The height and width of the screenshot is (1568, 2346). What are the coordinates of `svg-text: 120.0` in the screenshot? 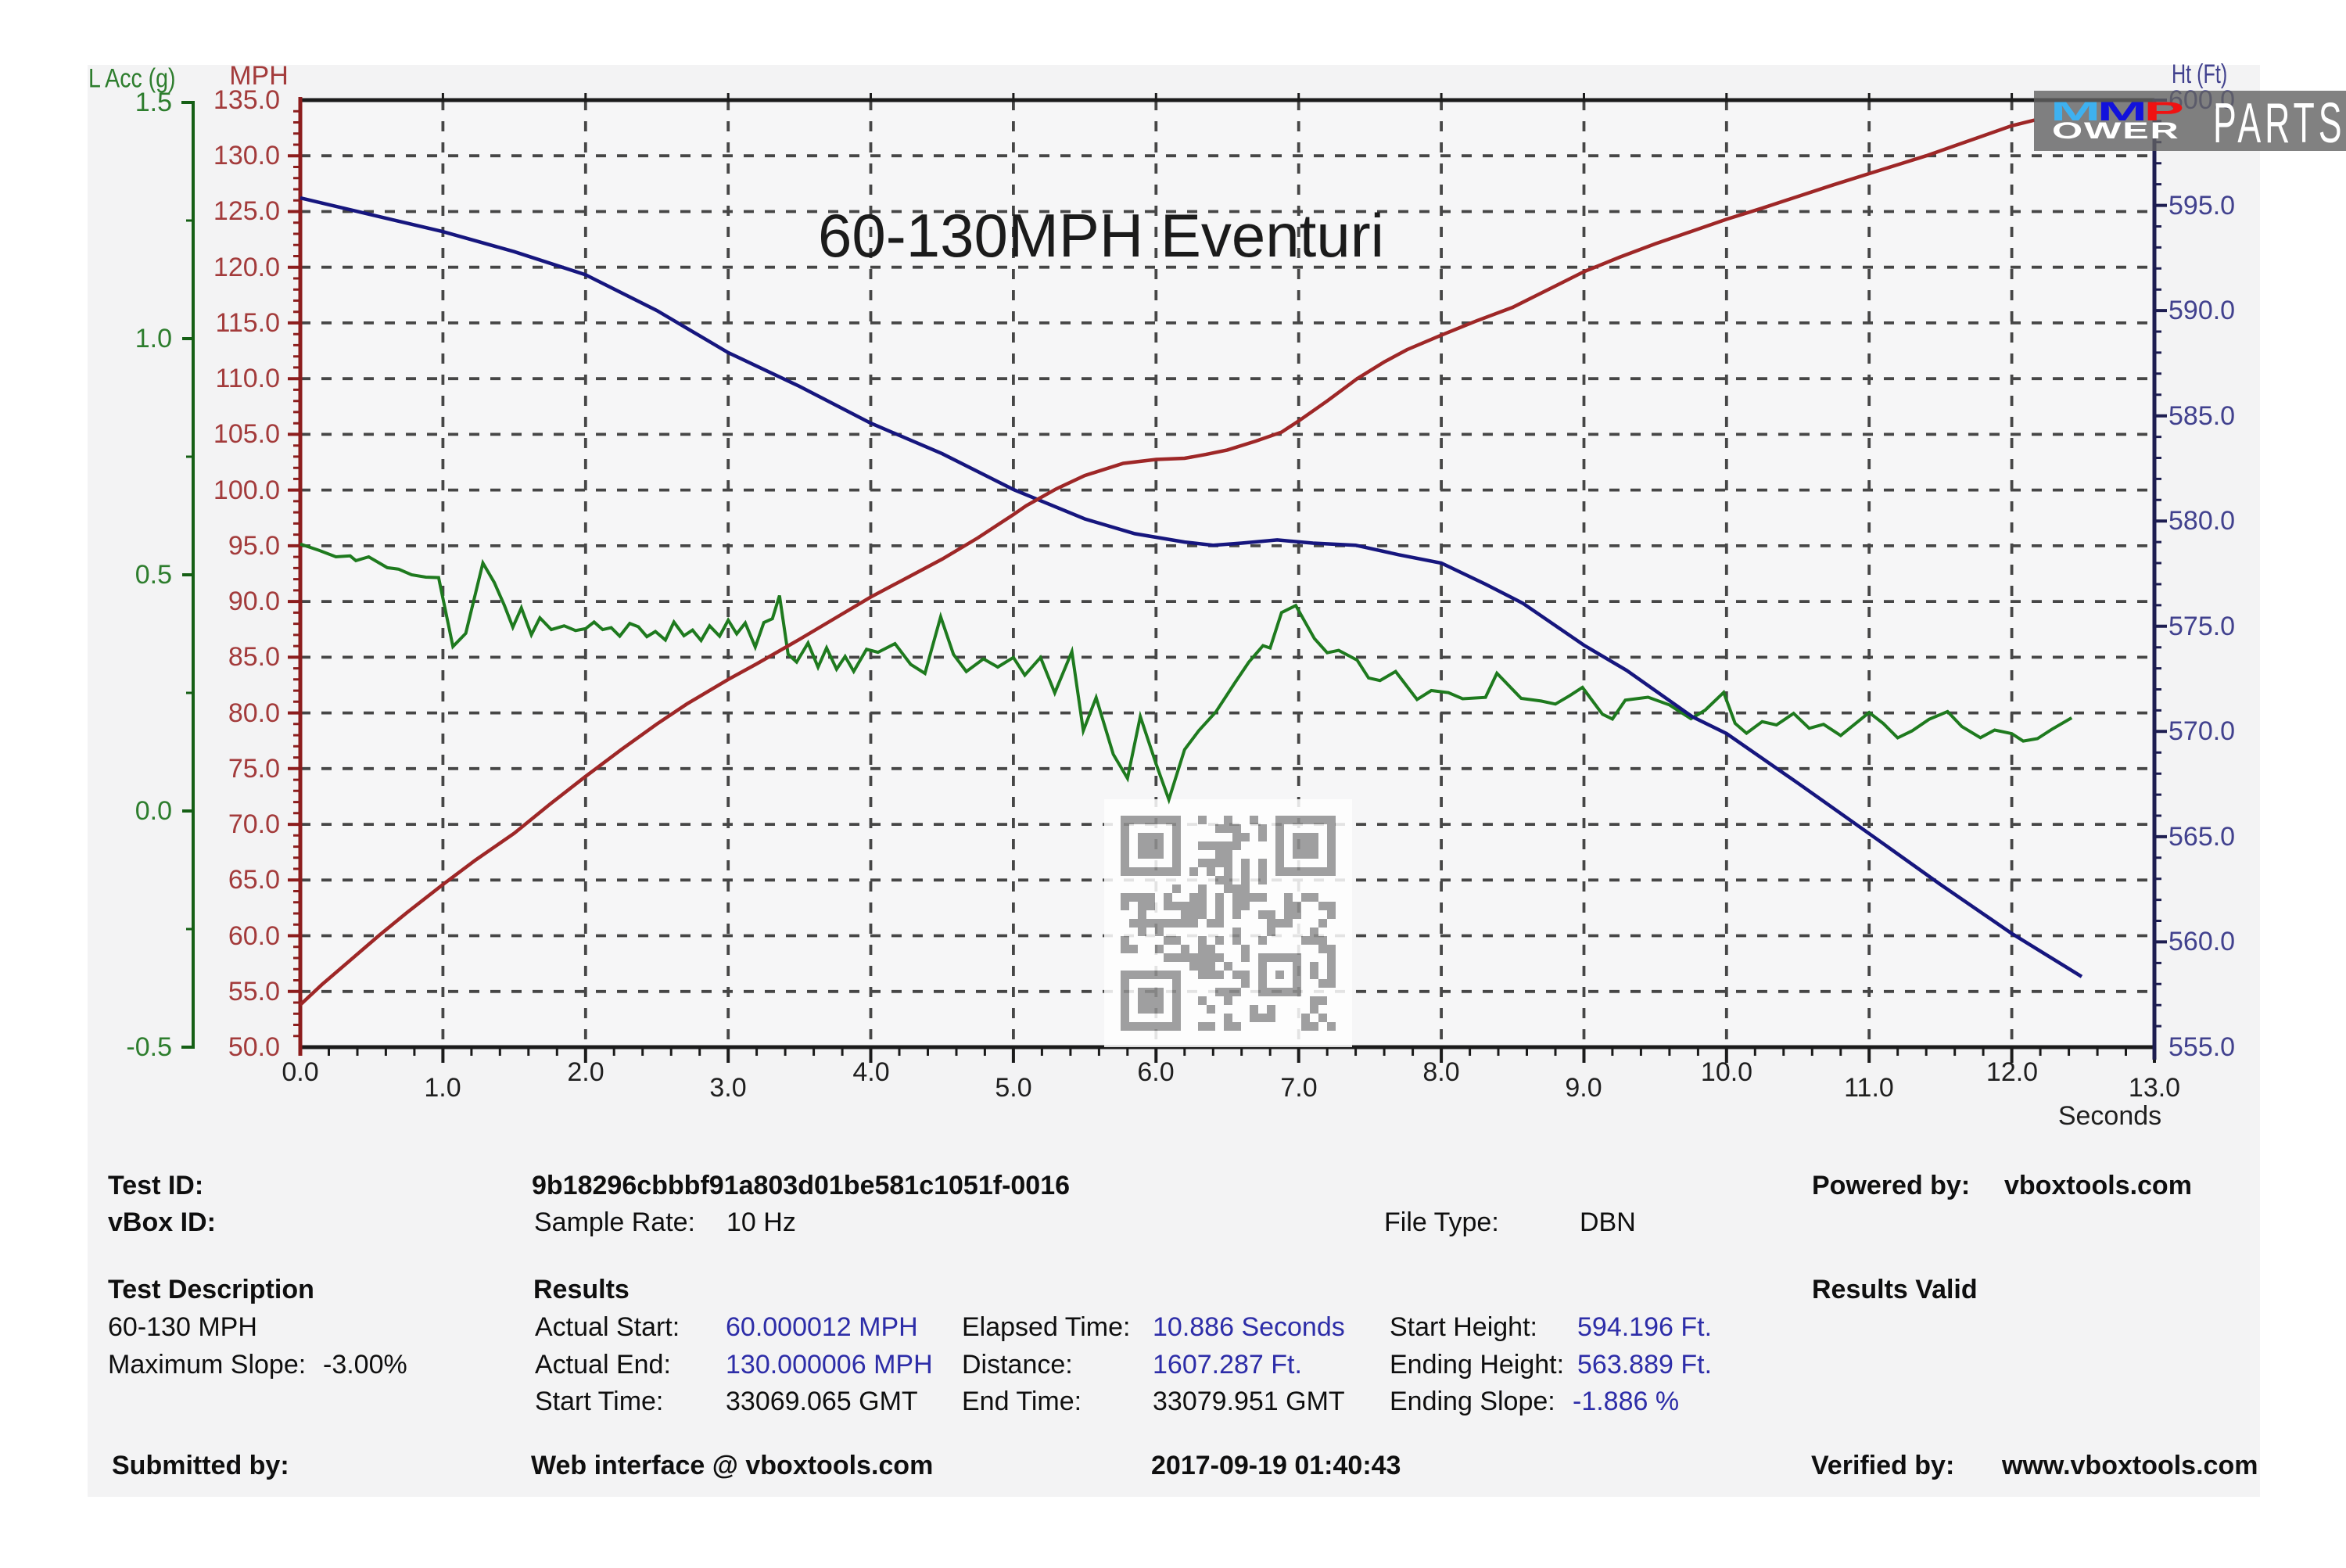 It's located at (246, 267).